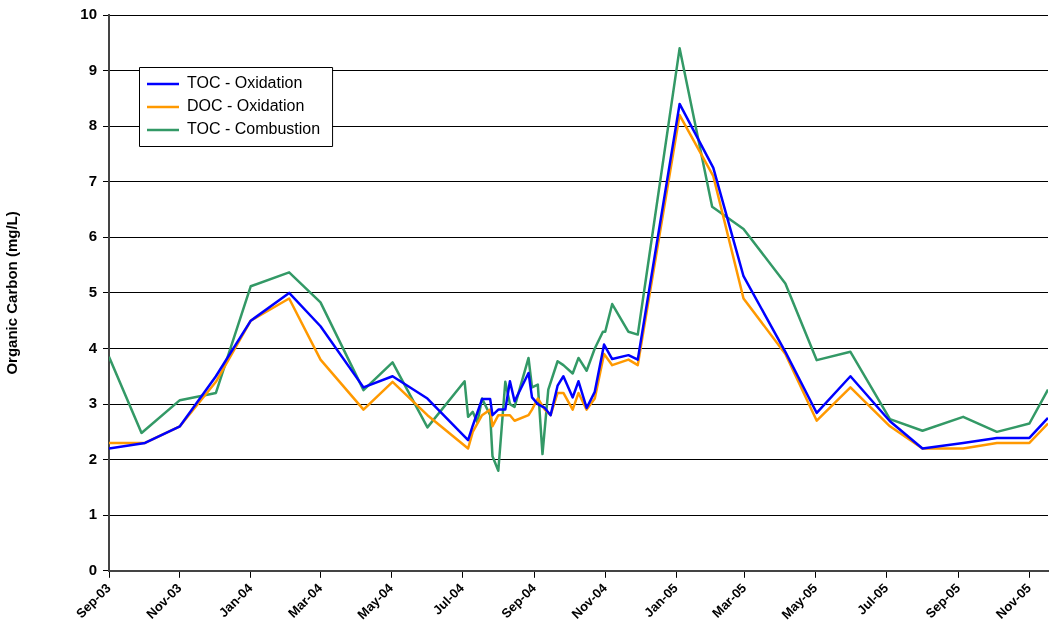 This screenshot has height=626, width=1050. Describe the element at coordinates (93, 347) in the screenshot. I see `y-tick-label: 4` at that location.